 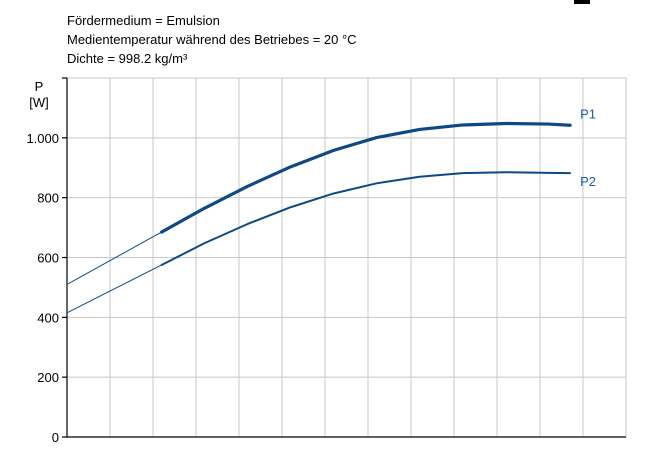 I want to click on y-tick-label: 200, so click(x=48, y=377).